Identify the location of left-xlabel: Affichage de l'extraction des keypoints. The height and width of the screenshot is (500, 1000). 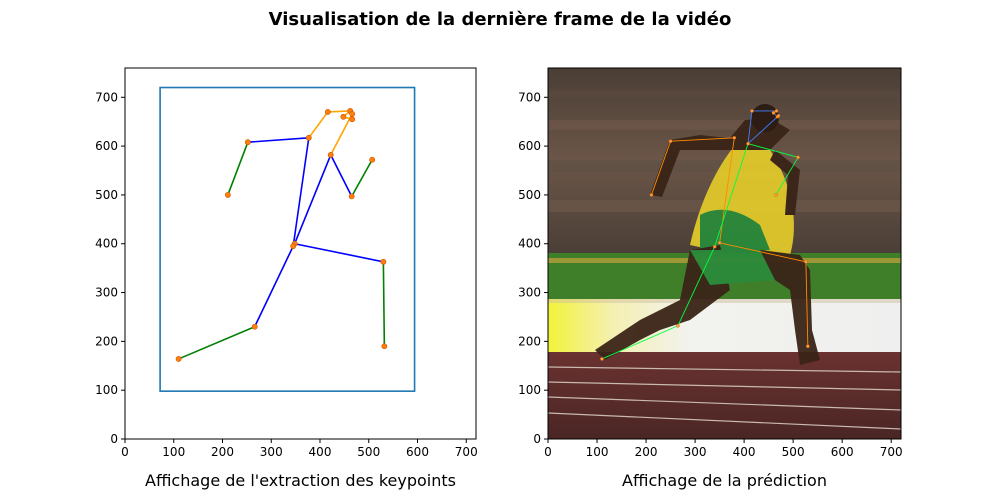
(300, 480).